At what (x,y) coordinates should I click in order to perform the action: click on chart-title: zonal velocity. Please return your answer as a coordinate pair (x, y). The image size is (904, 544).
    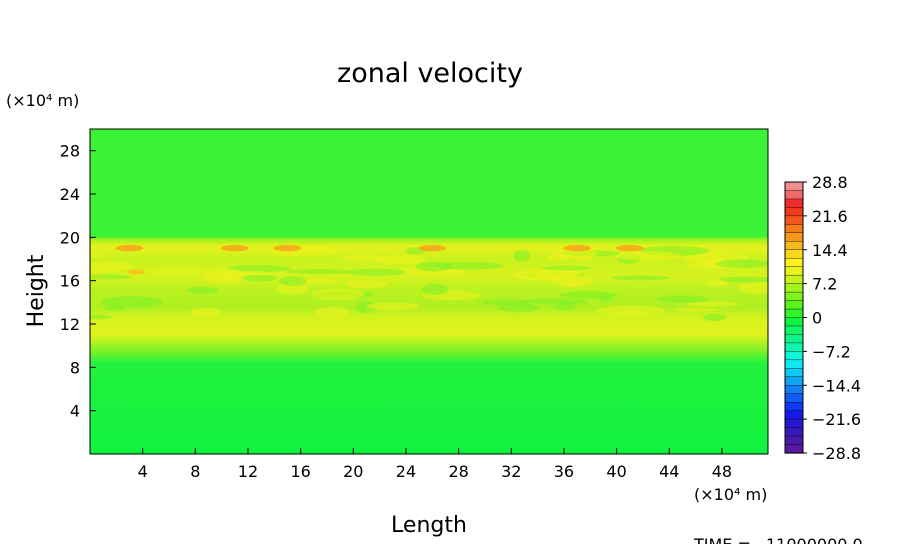
    Looking at the image, I should click on (430, 73).